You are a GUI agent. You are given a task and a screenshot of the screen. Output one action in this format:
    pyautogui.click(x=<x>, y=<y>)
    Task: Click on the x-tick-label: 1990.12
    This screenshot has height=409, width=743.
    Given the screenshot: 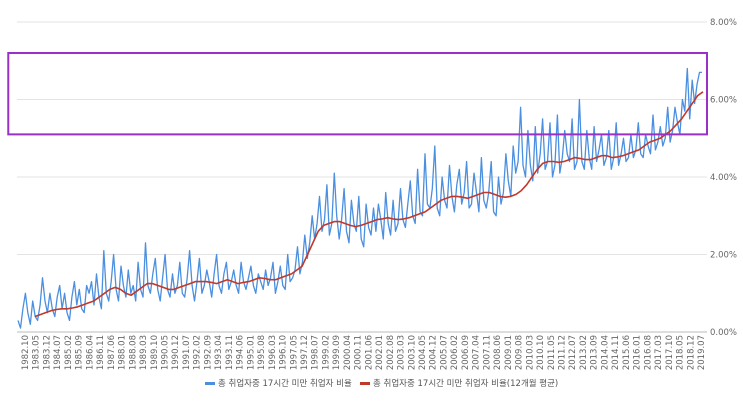 What is the action you would take?
    pyautogui.click(x=176, y=352)
    